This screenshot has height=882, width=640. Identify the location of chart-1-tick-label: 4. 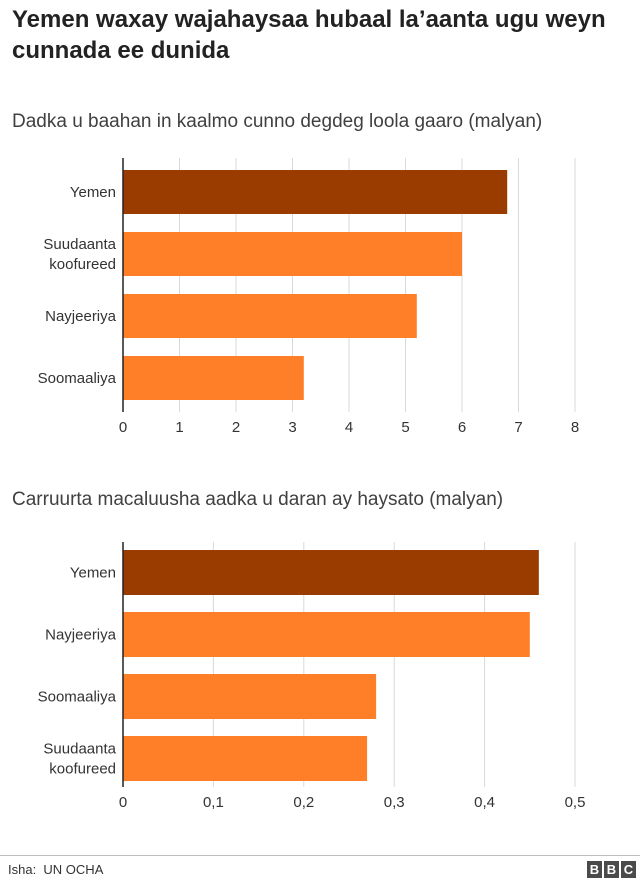
(349, 427).